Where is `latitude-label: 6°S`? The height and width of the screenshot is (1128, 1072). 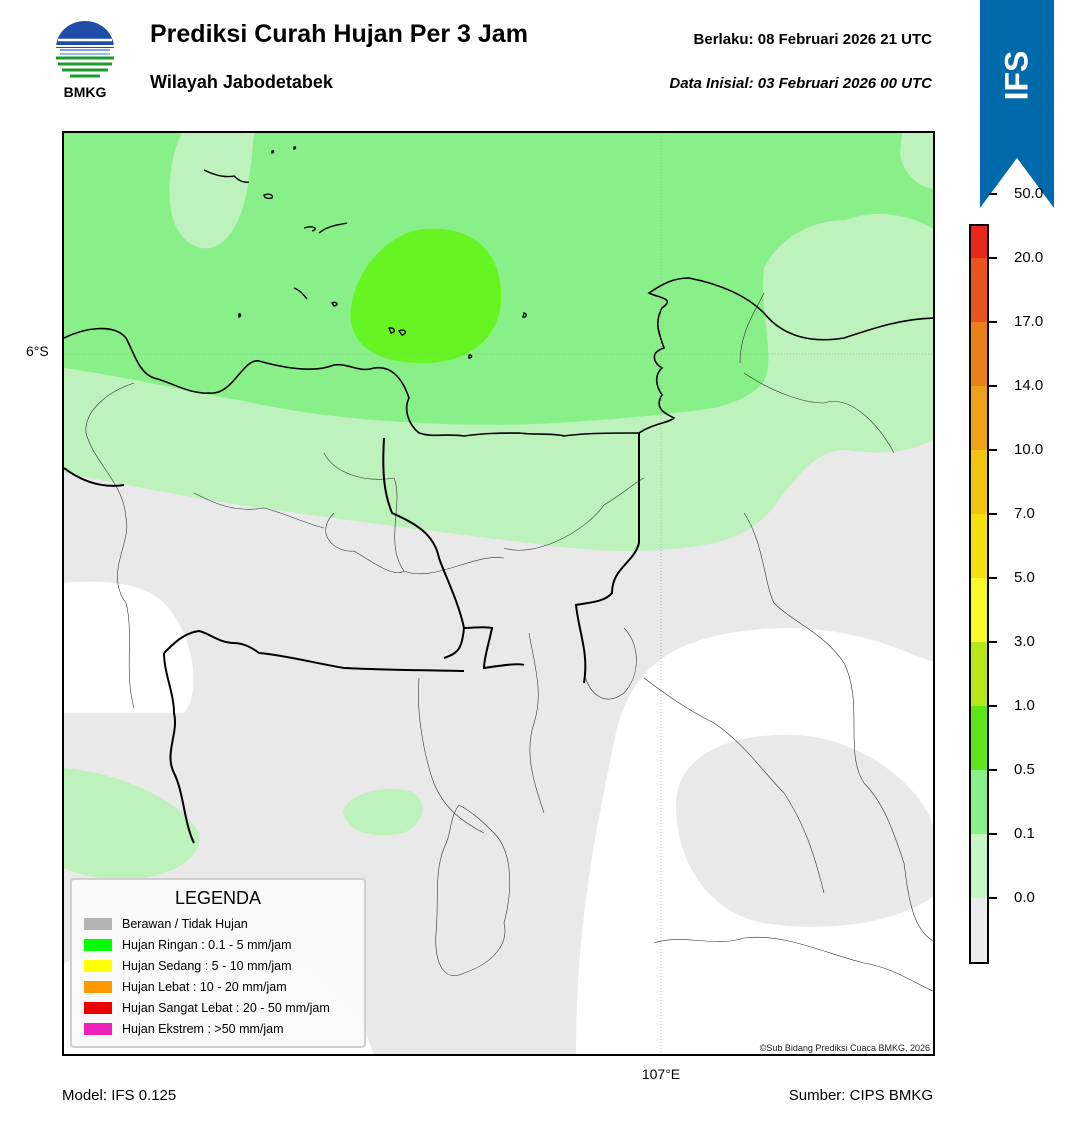
latitude-label: 6°S is located at coordinates (37, 351).